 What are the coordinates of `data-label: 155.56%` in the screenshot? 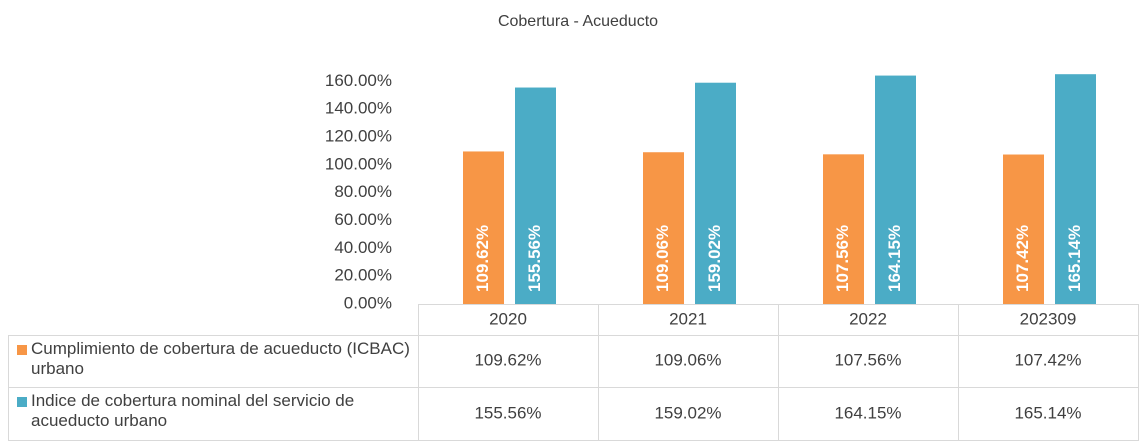 It's located at (534, 258).